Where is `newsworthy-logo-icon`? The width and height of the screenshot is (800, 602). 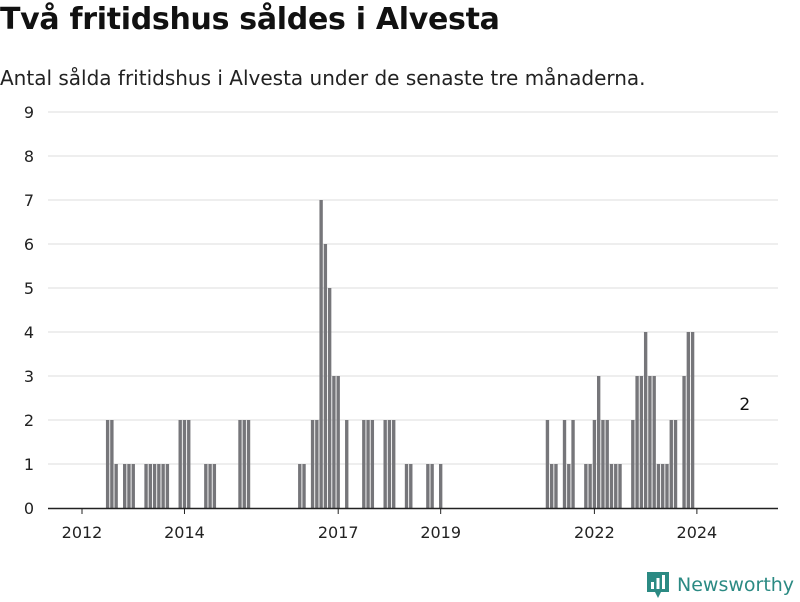
newsworthy-logo-icon is located at coordinates (658, 585).